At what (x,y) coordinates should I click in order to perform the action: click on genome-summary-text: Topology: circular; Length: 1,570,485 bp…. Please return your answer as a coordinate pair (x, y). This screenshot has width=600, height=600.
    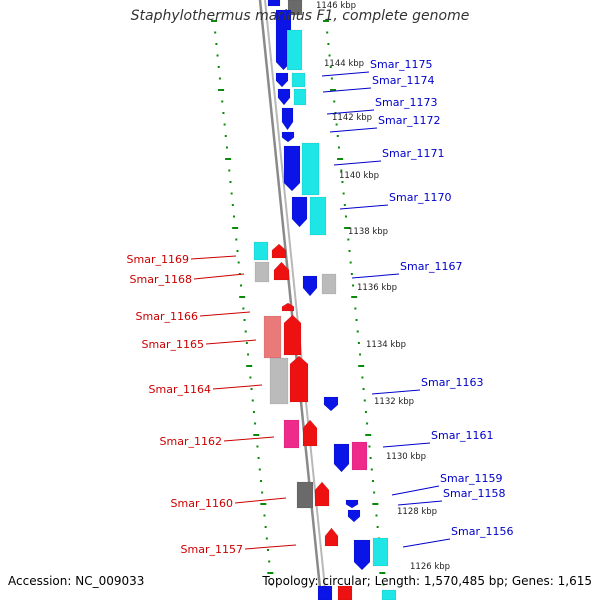
    Looking at the image, I should click on (427, 581).